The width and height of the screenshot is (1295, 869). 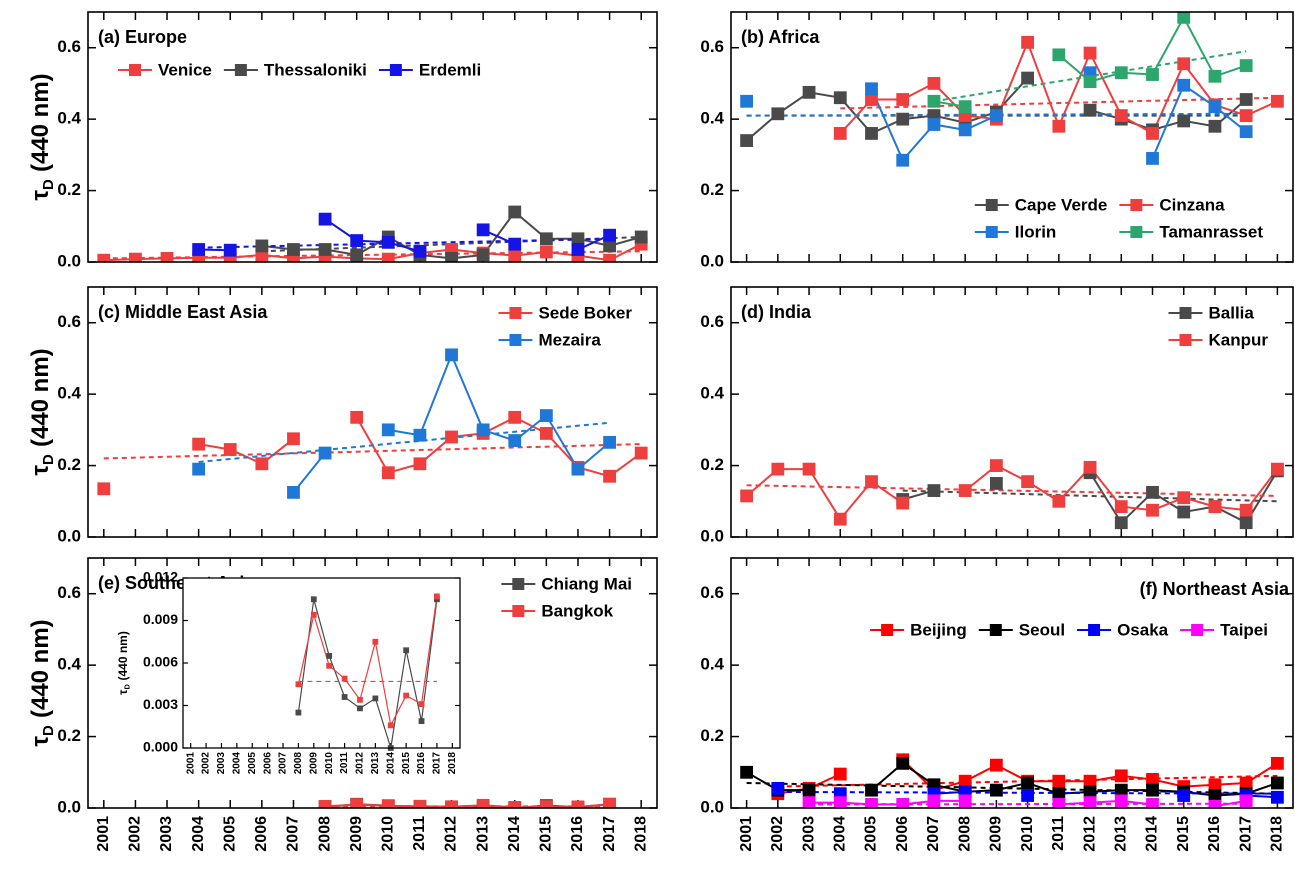 I want to click on inset-y-tick-label: 0.003, so click(x=160, y=704).